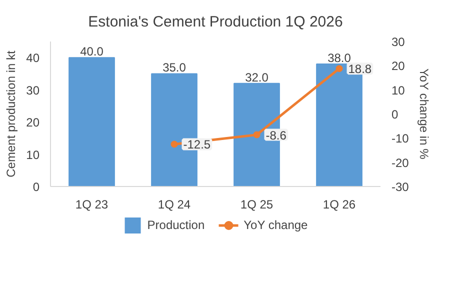 The height and width of the screenshot is (281, 474). I want to click on data-label: -12.5, so click(197, 145).